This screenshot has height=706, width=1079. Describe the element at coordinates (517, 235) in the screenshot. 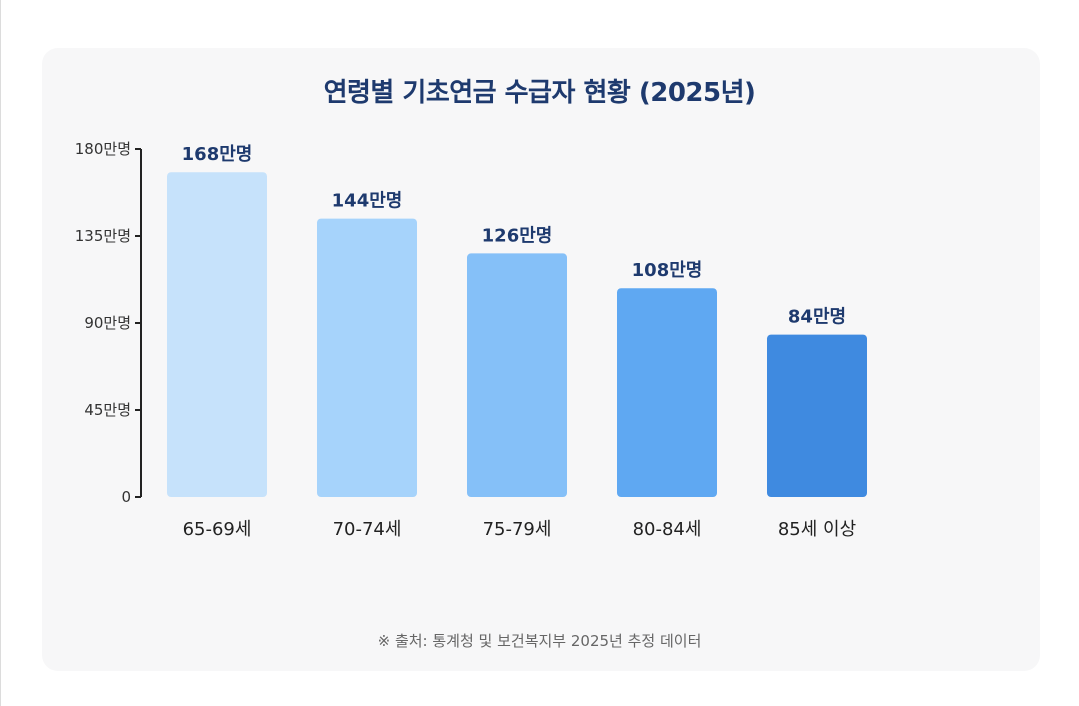

I see `bar-value-label: 126만명` at that location.